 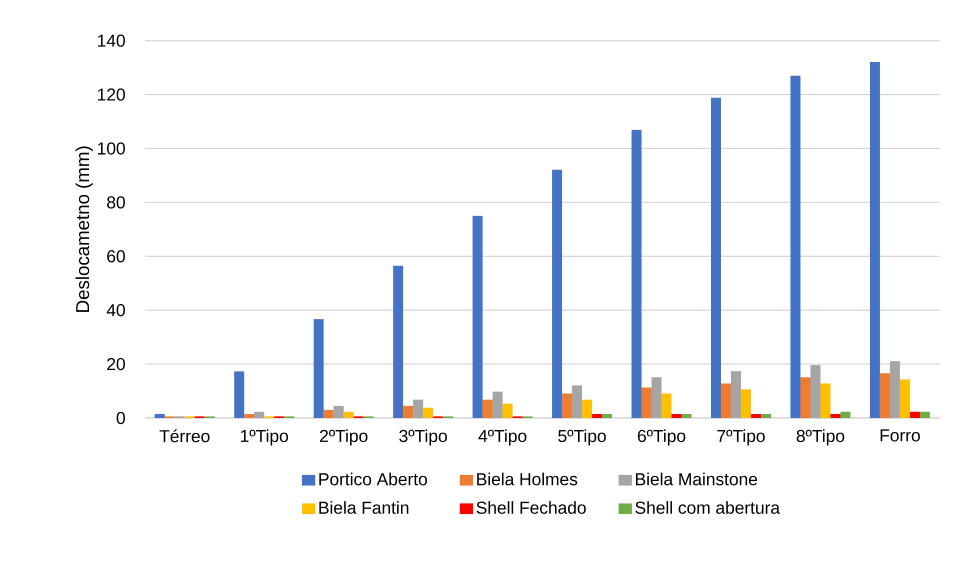 I want to click on y-tick-label: 60, so click(x=116, y=256).